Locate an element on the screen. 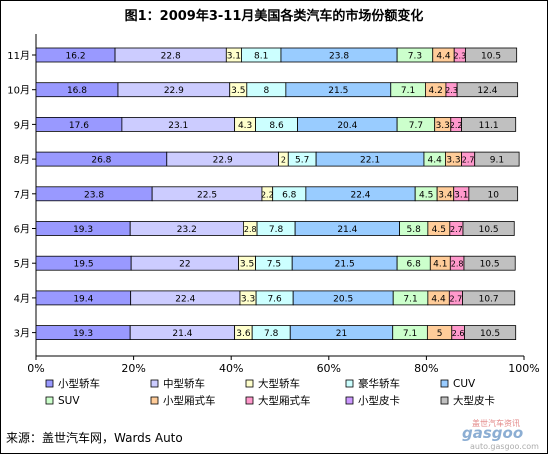  data-label: 23.8 is located at coordinates (339, 57).